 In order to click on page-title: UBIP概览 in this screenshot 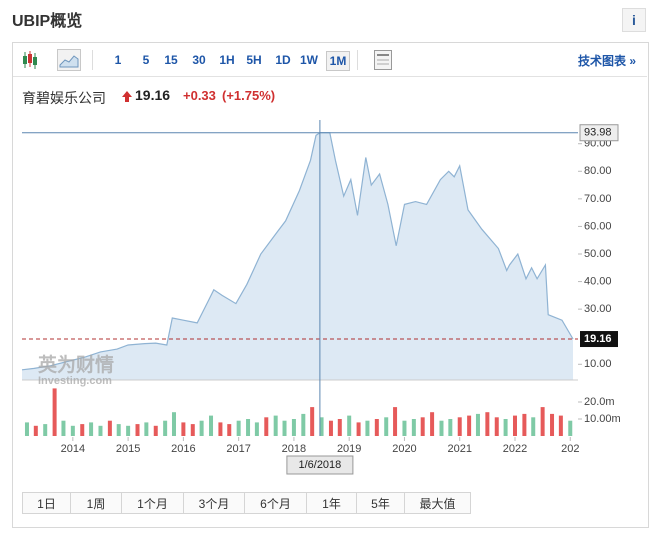, I will do `click(47, 21)`.